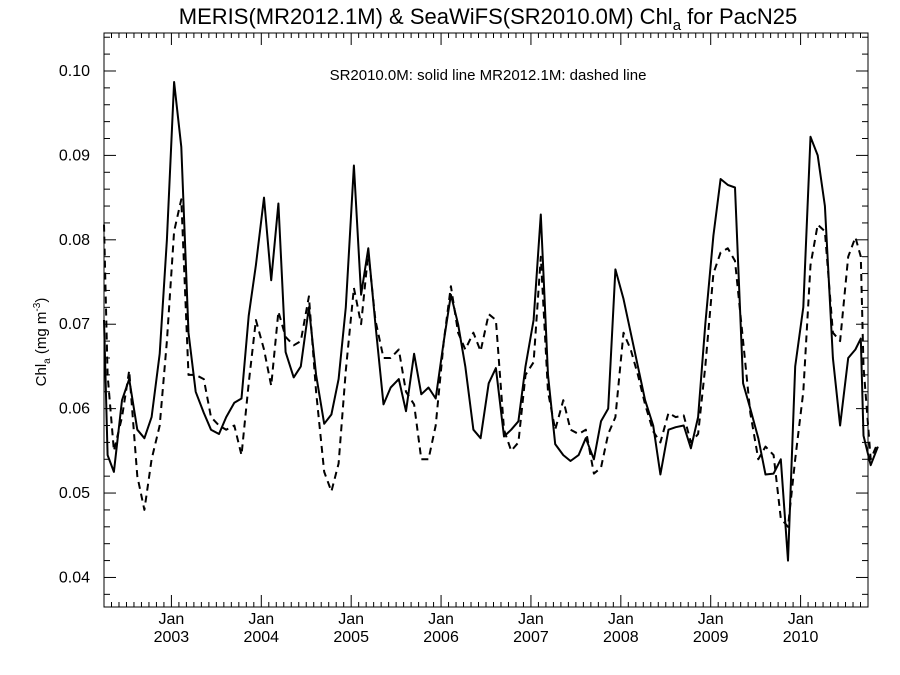 Image resolution: width=900 pixels, height=675 pixels. I want to click on y-tick-label: 0.06, so click(74, 409).